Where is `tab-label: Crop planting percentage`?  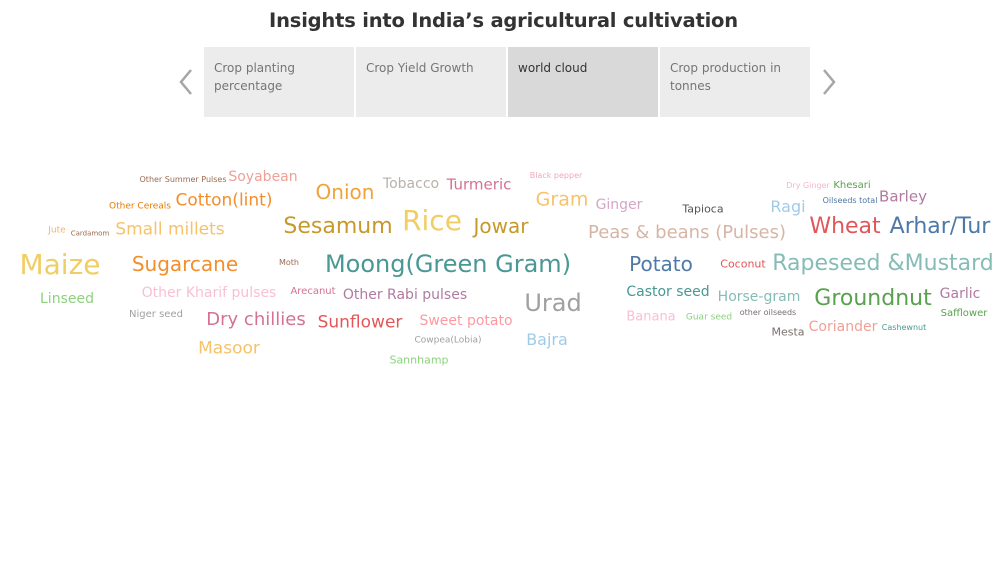 tab-label: Crop planting percentage is located at coordinates (254, 77).